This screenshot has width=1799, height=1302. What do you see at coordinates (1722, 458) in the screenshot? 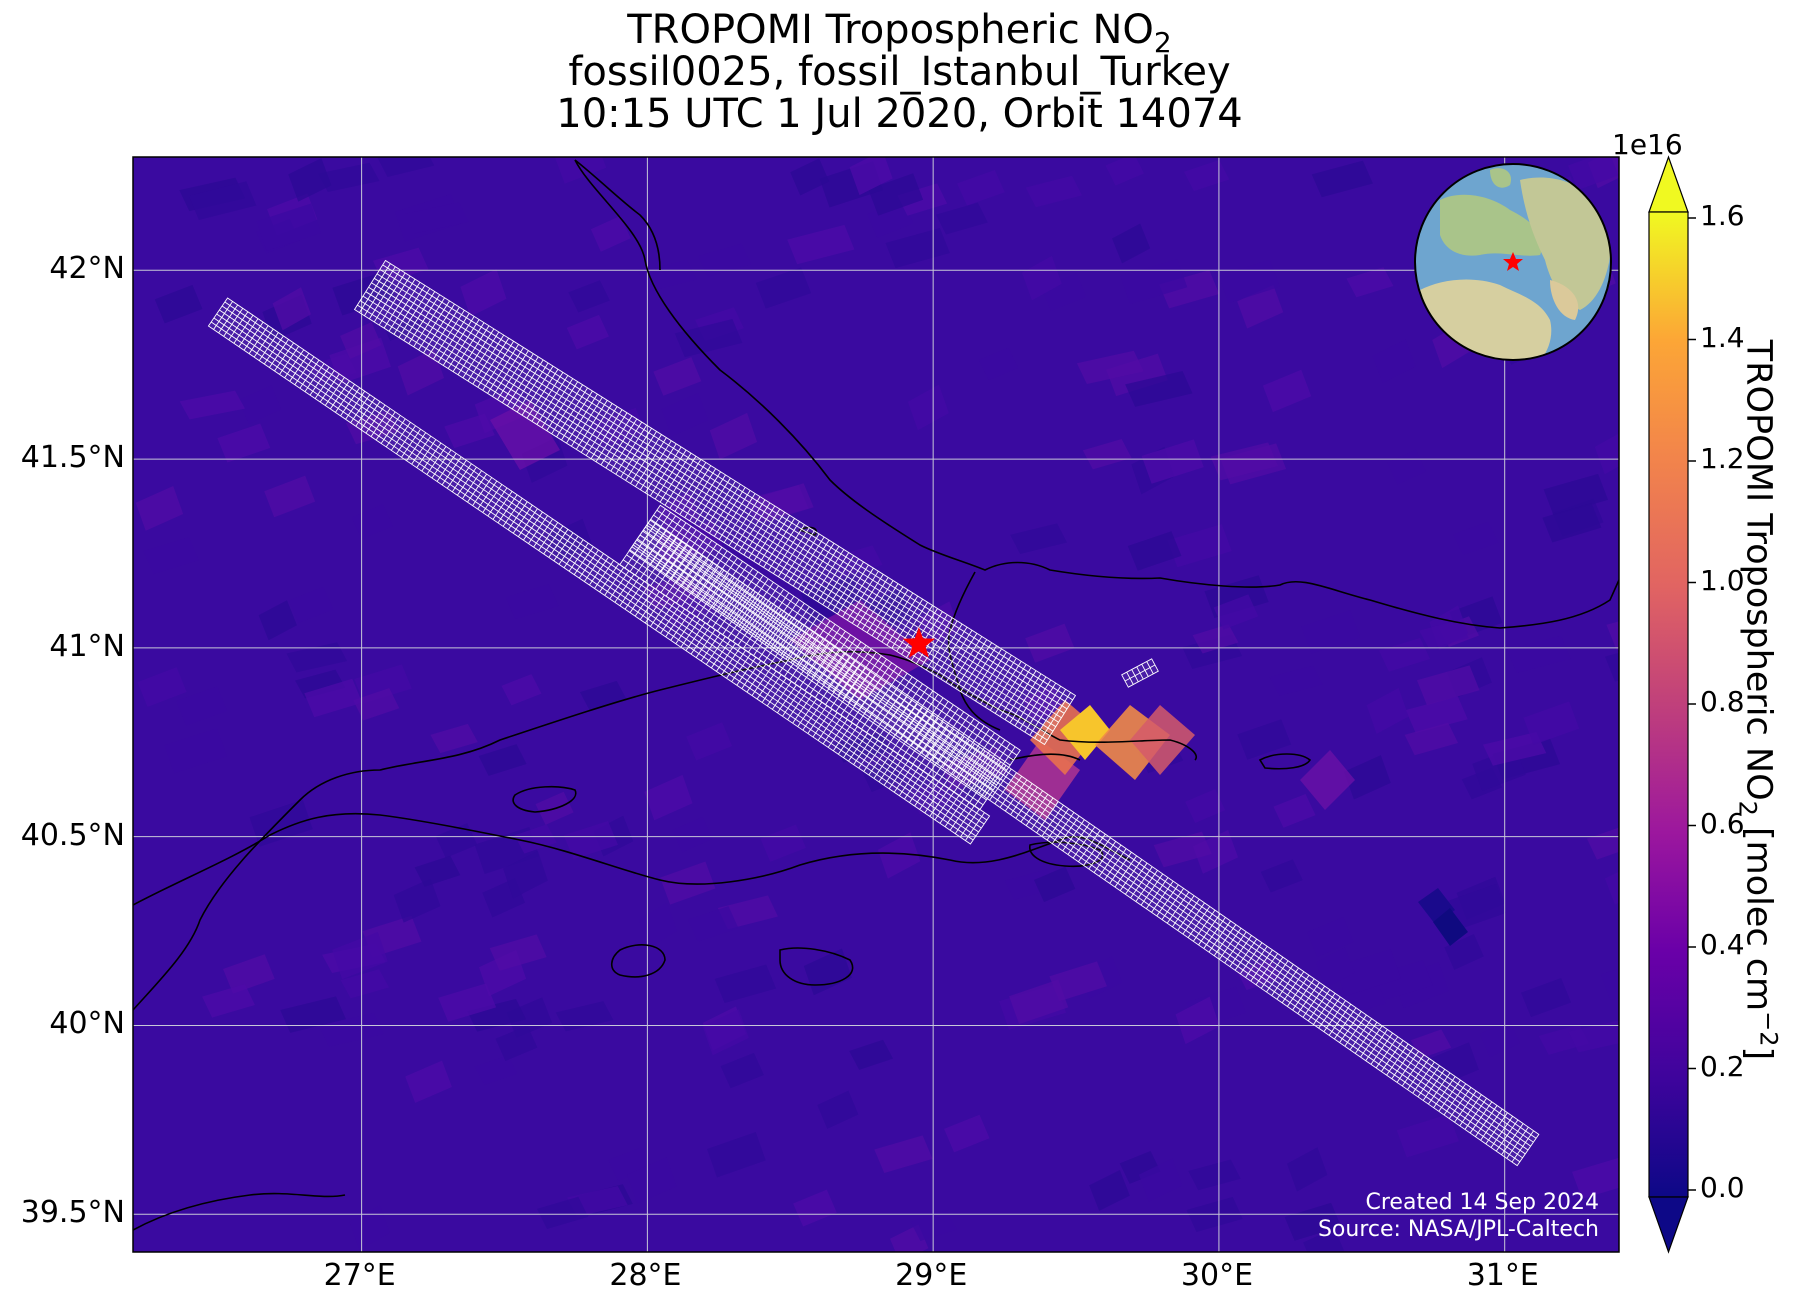
I see `colorbar-tick-label: 1.2` at bounding box center [1722, 458].